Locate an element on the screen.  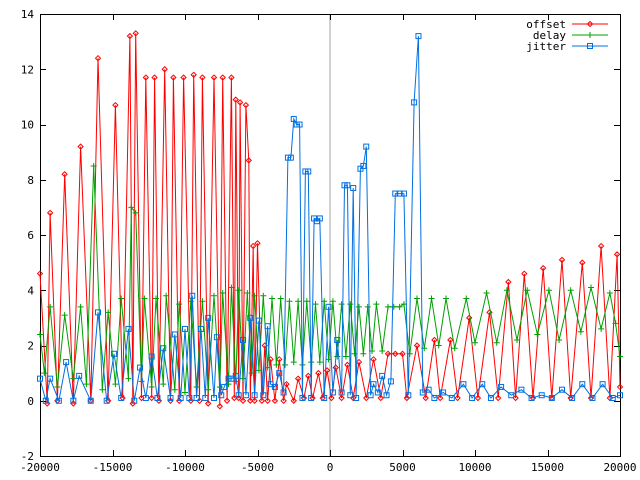
x-tick-label: -10000 is located at coordinates (185, 467).